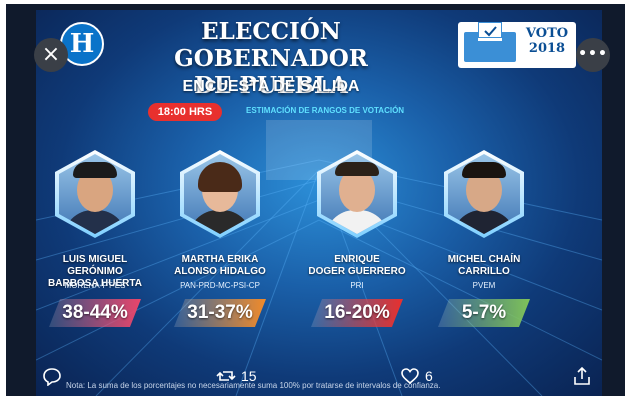 The image size is (631, 400). I want to click on title-line-2: DE PUEBLA, so click(271, 85).